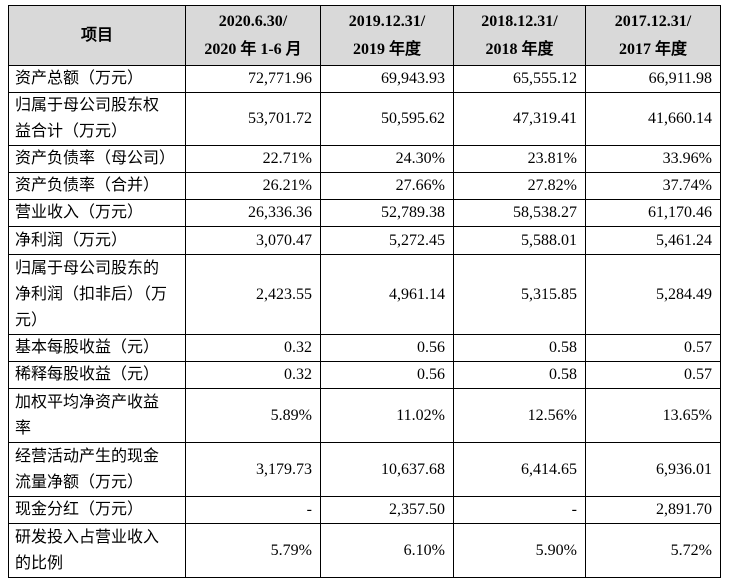 The image size is (729, 580). I want to click on cell-text: 流量净额（万元）, so click(79, 482).